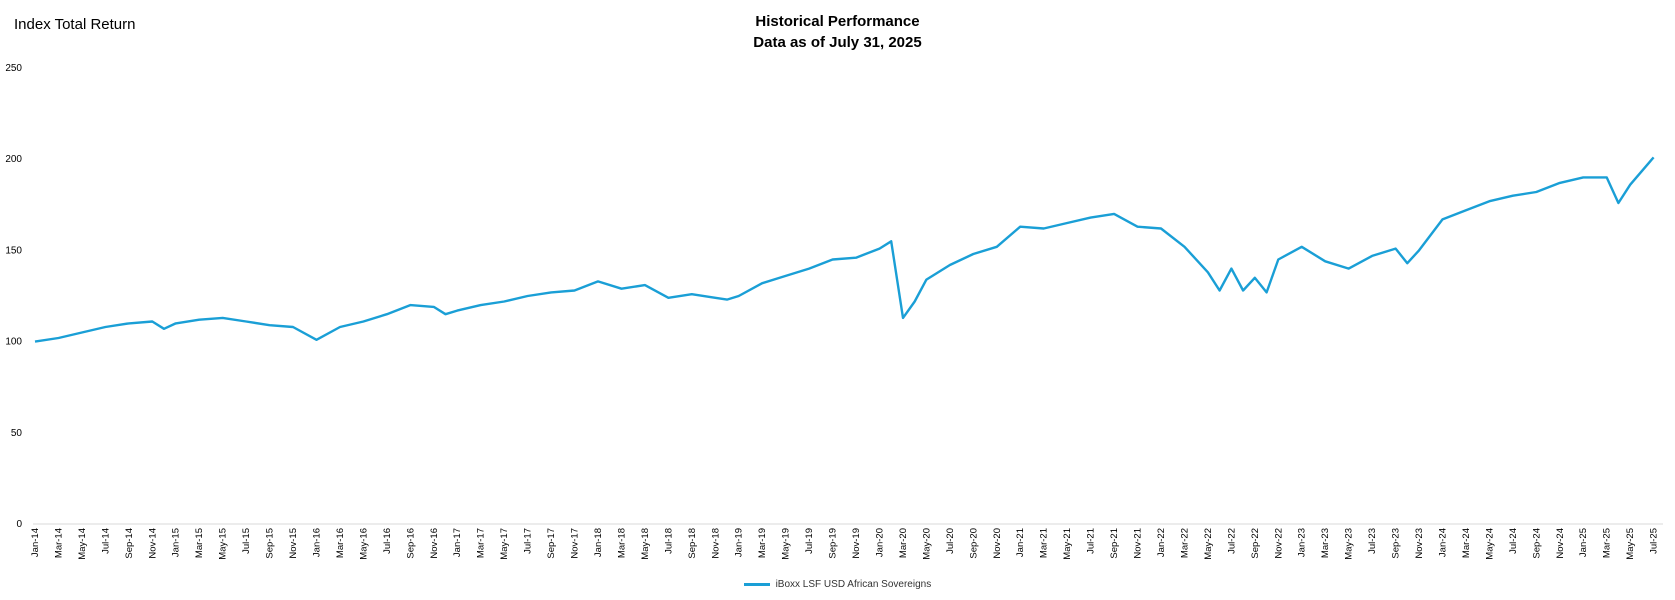  I want to click on y-axis-title: Index Total Return, so click(75, 24).